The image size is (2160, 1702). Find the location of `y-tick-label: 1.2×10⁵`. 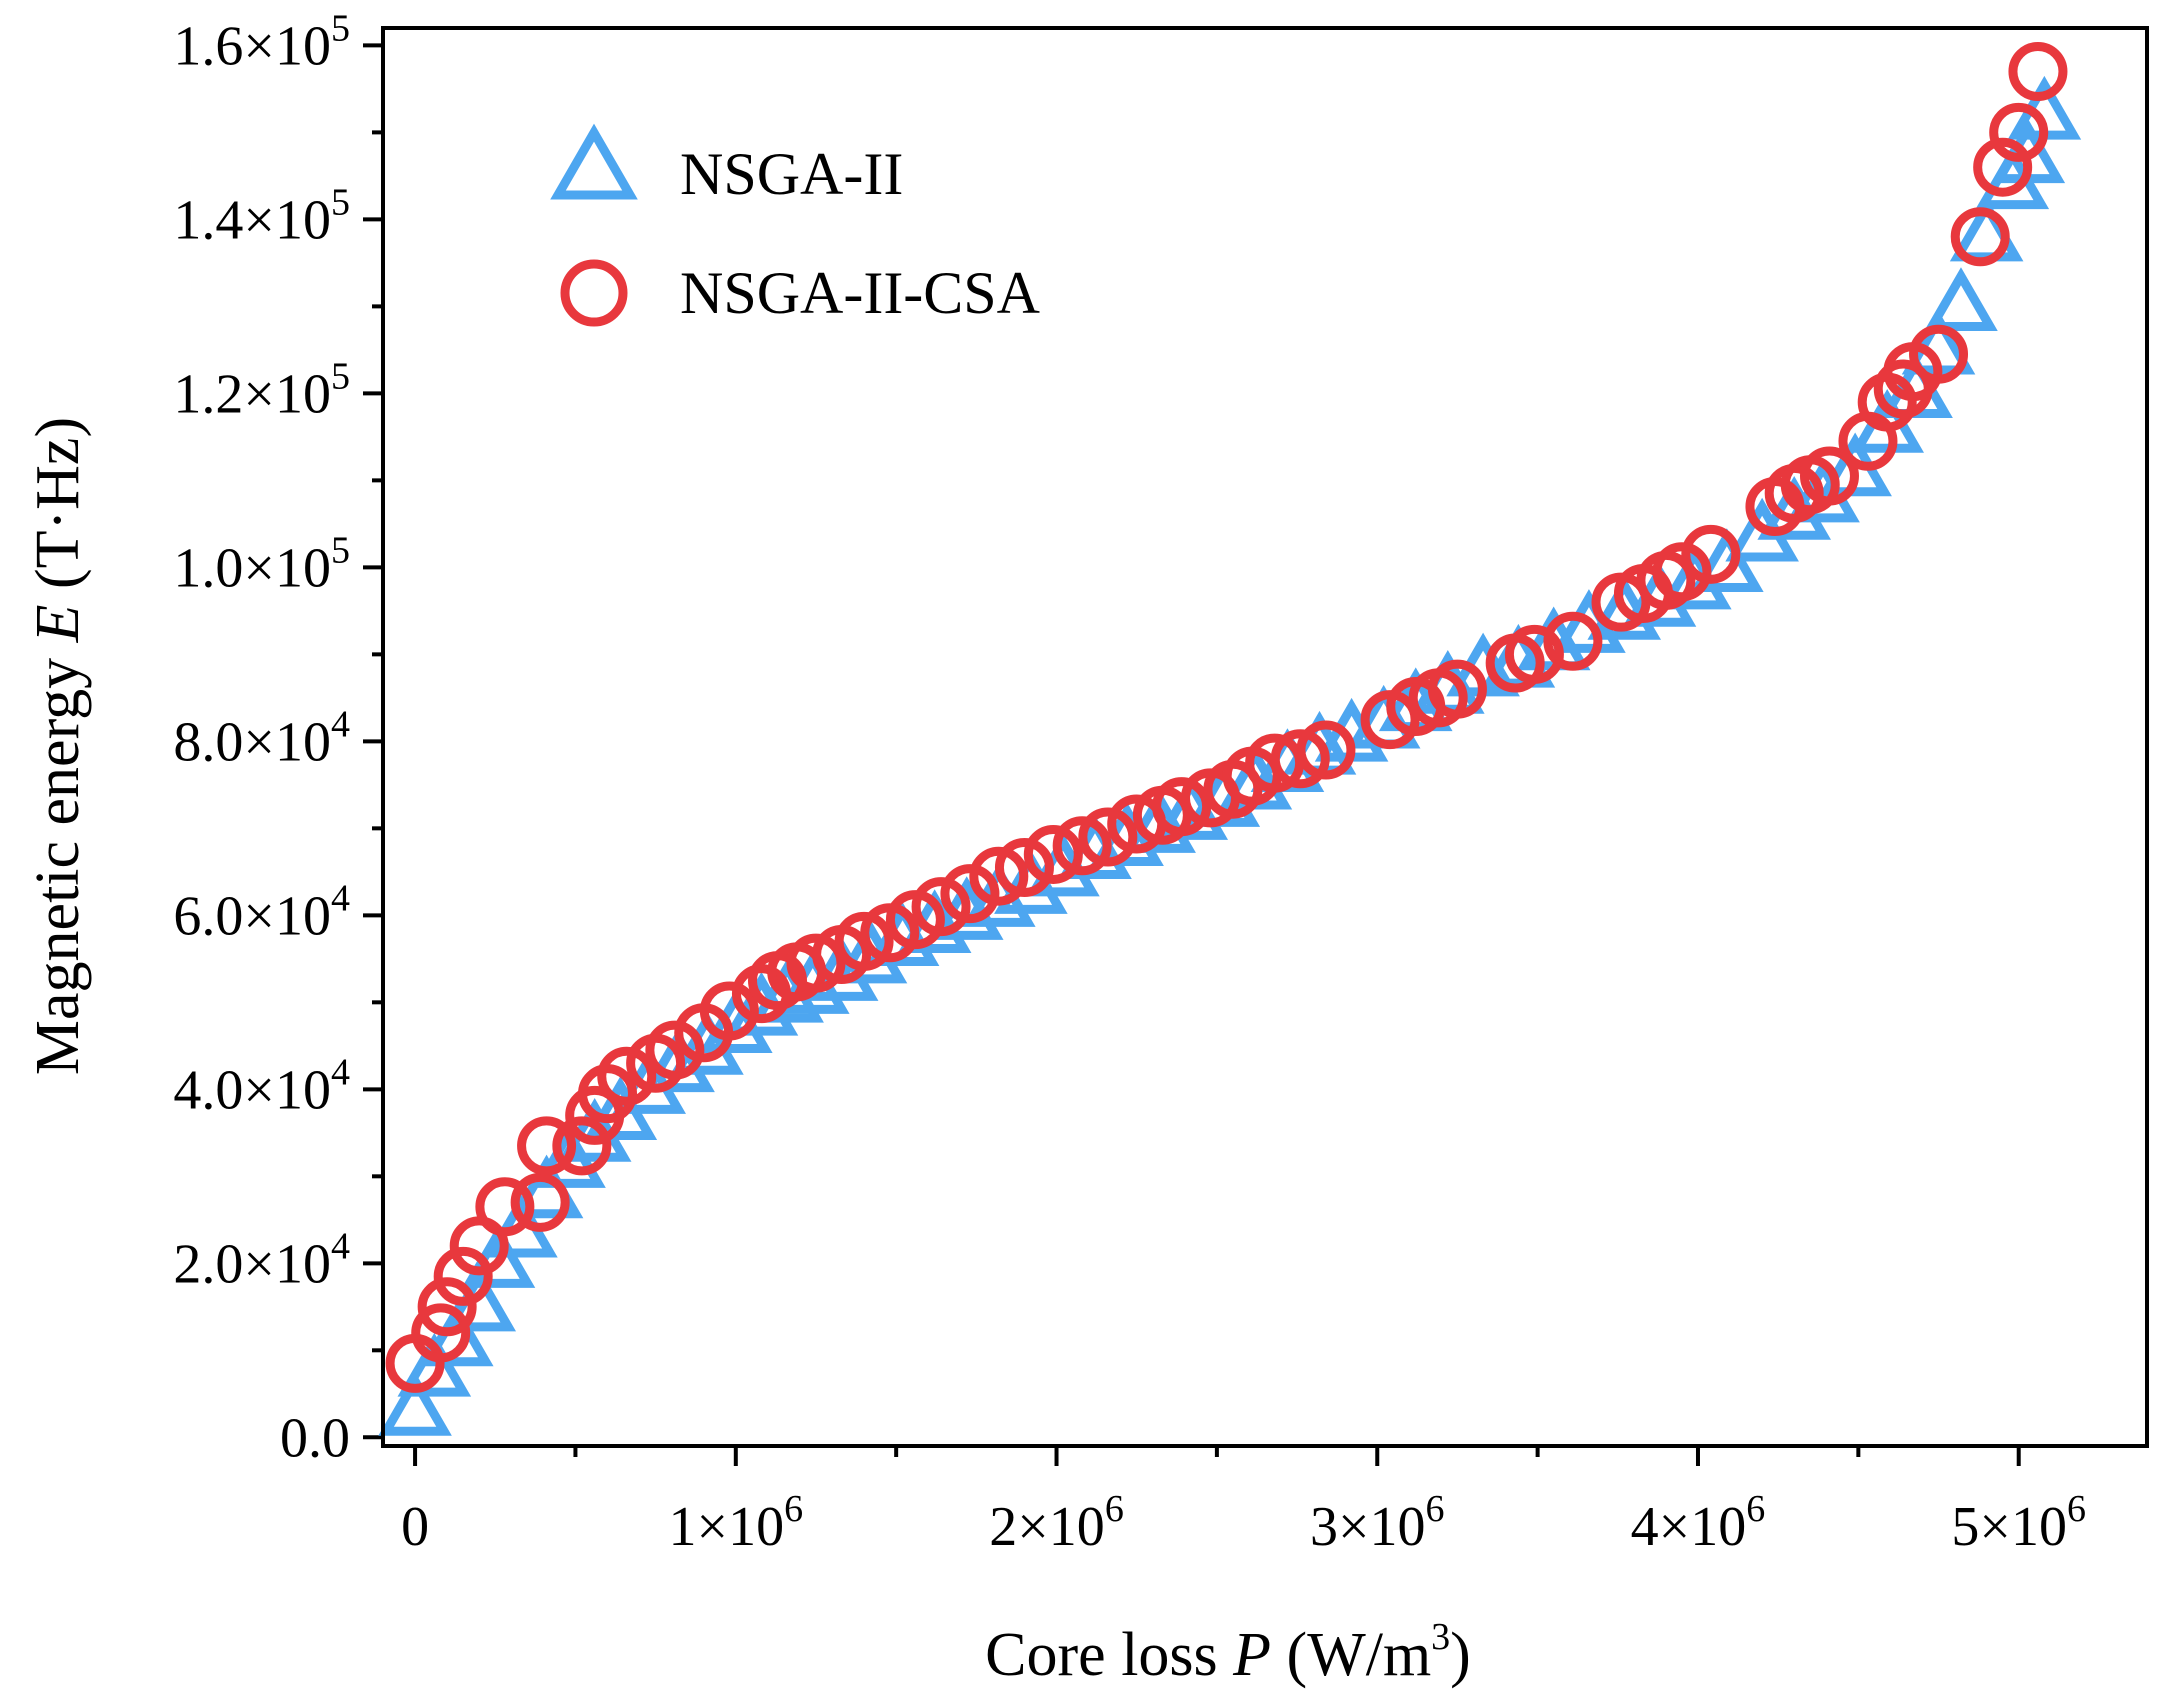

y-tick-label: 1.2×10⁵ is located at coordinates (261, 390).